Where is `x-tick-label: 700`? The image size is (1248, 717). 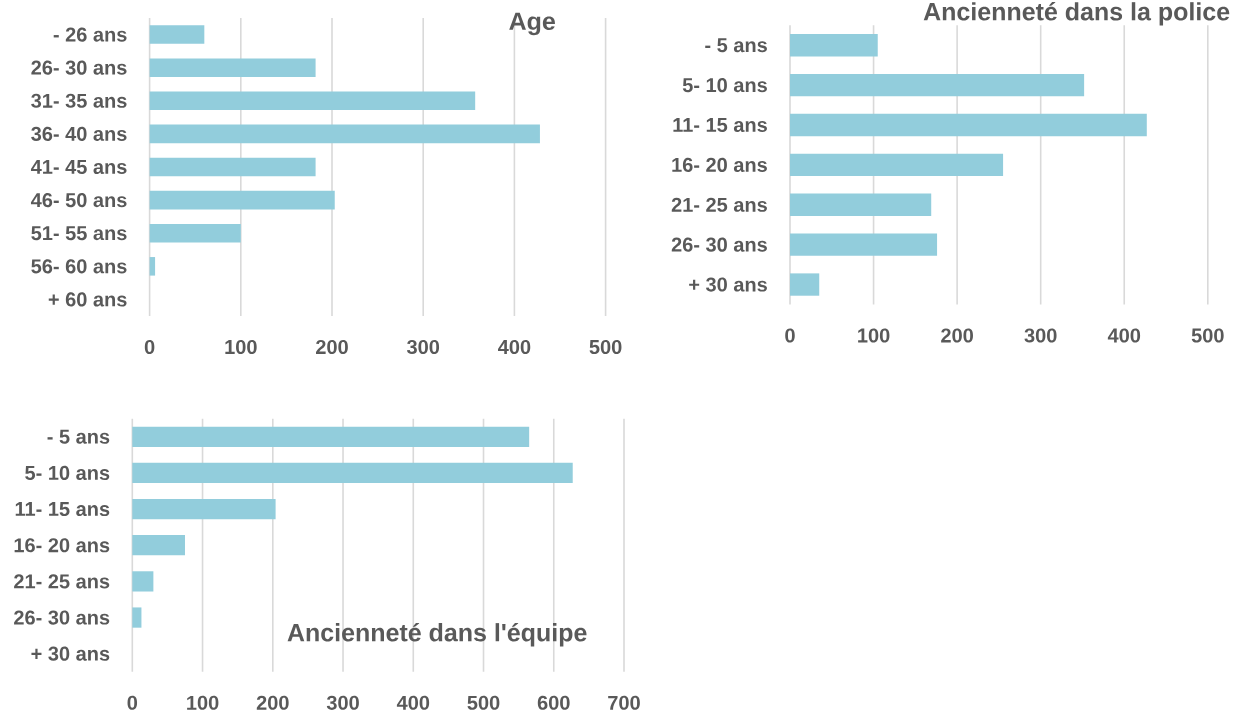
x-tick-label: 700 is located at coordinates (624, 702).